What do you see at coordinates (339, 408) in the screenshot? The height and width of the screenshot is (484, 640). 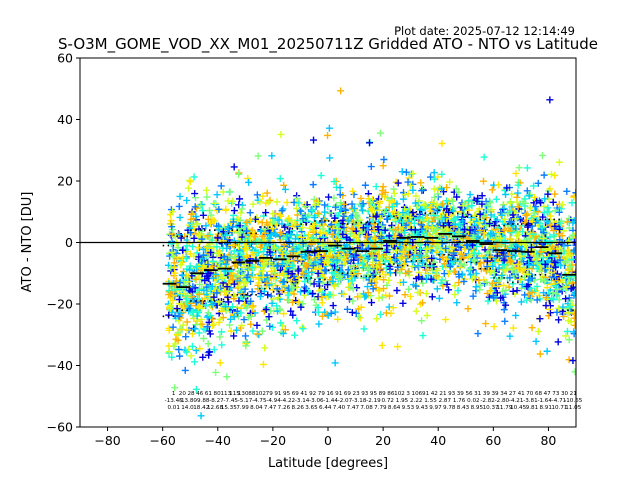 I see `bin-stat-value: 7.40` at bounding box center [339, 408].